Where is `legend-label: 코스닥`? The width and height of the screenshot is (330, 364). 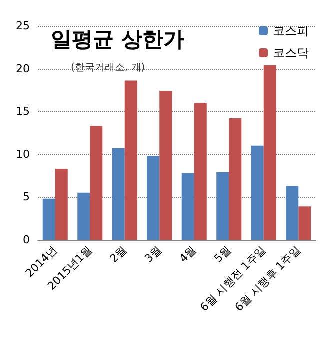 legend-label: 코스닥 is located at coordinates (291, 53).